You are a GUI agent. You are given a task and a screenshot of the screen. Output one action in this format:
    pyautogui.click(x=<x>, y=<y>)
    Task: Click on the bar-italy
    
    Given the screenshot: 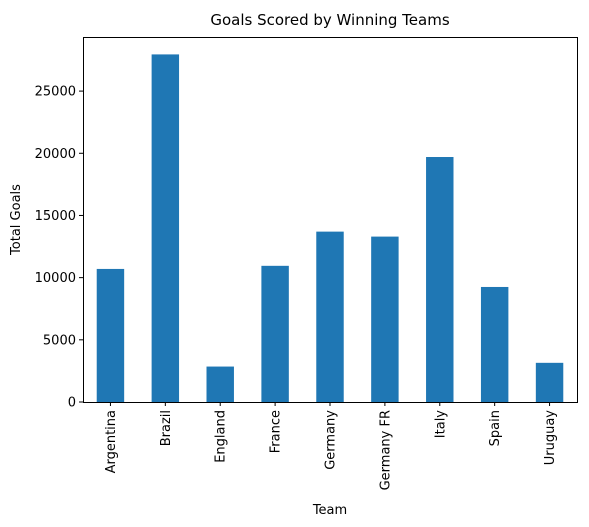 What is the action you would take?
    pyautogui.click(x=440, y=279)
    